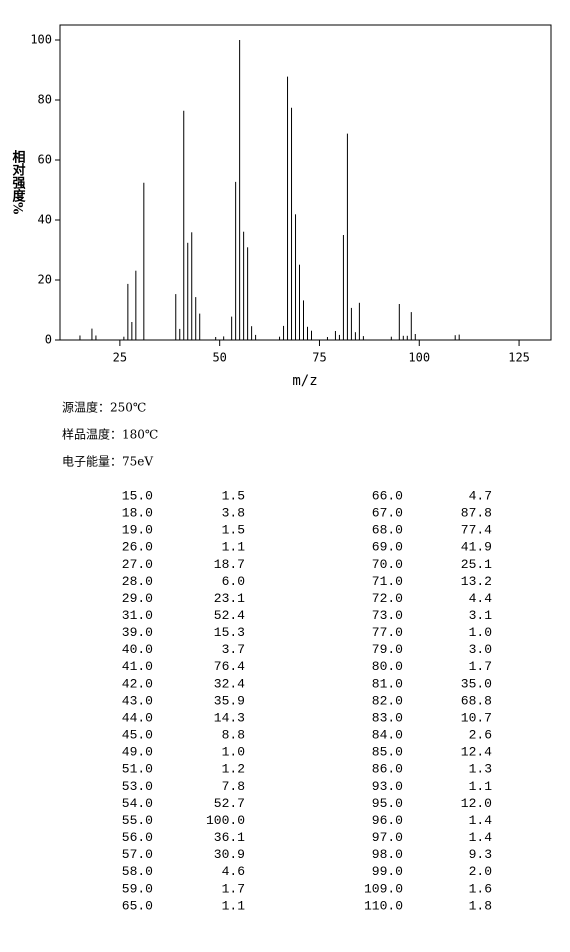 The image size is (570, 952). I want to click on table-intensity: 14.3, so click(229, 717).